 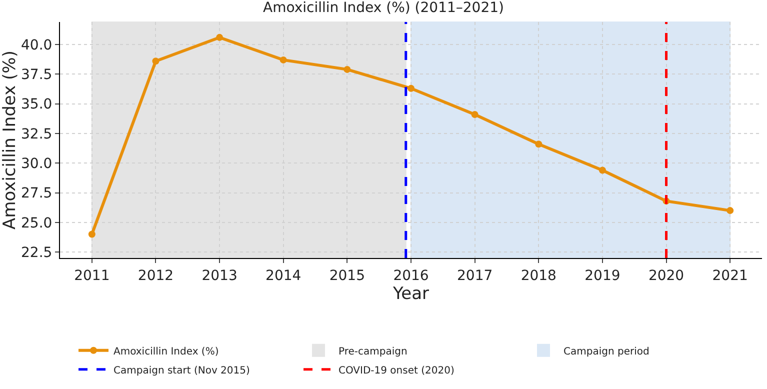 I want to click on x-axis-title: Year, so click(x=411, y=294).